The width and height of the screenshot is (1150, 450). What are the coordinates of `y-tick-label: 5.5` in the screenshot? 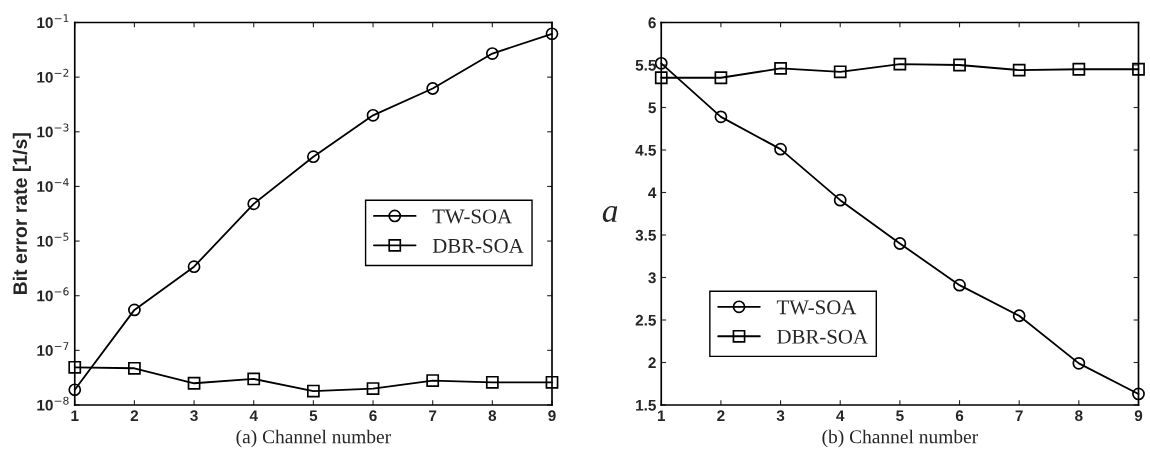 It's located at (645, 65).